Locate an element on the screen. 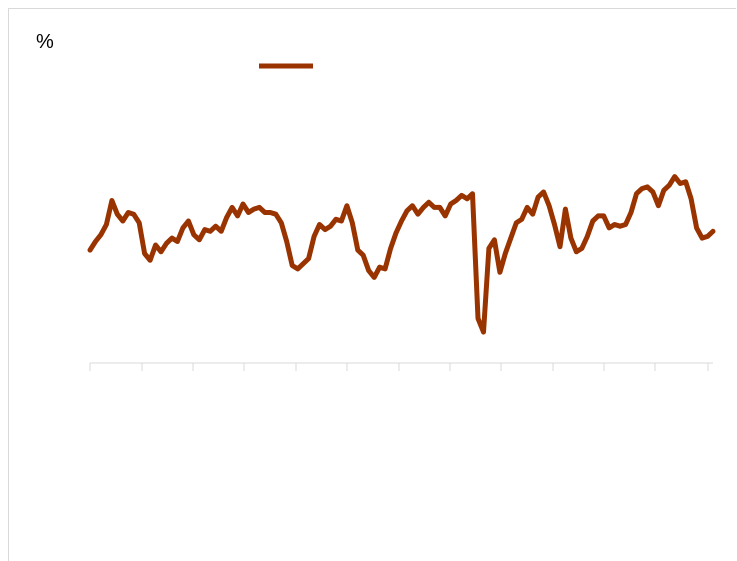 Image resolution: width=737 pixels, height=561 pixels. x-axis is located at coordinates (401, 366).